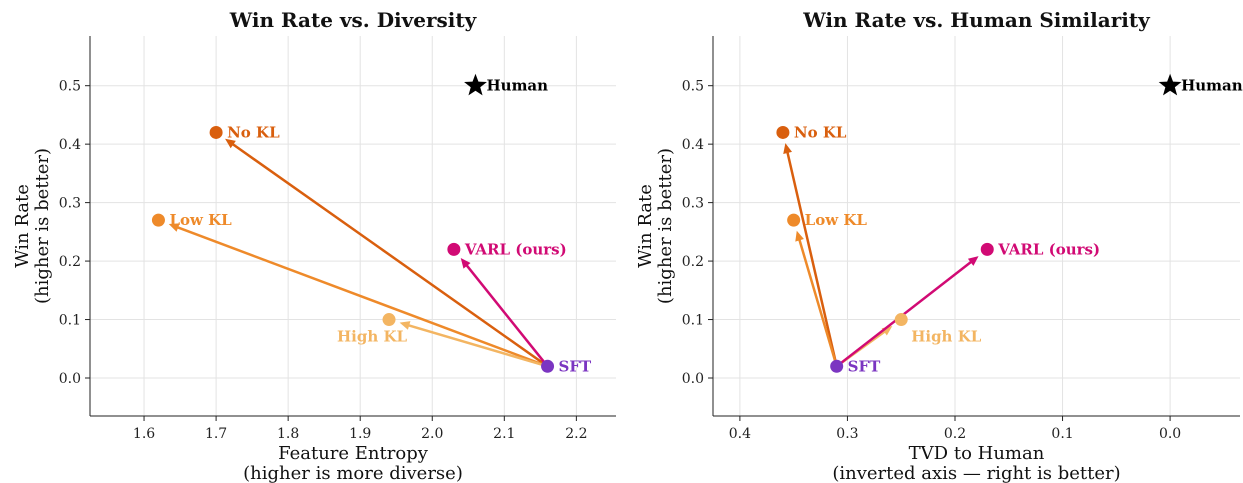  What do you see at coordinates (976, 473) in the screenshot?
I see `x-axis-sublabel: (inverted axis — right is better)` at bounding box center [976, 473].